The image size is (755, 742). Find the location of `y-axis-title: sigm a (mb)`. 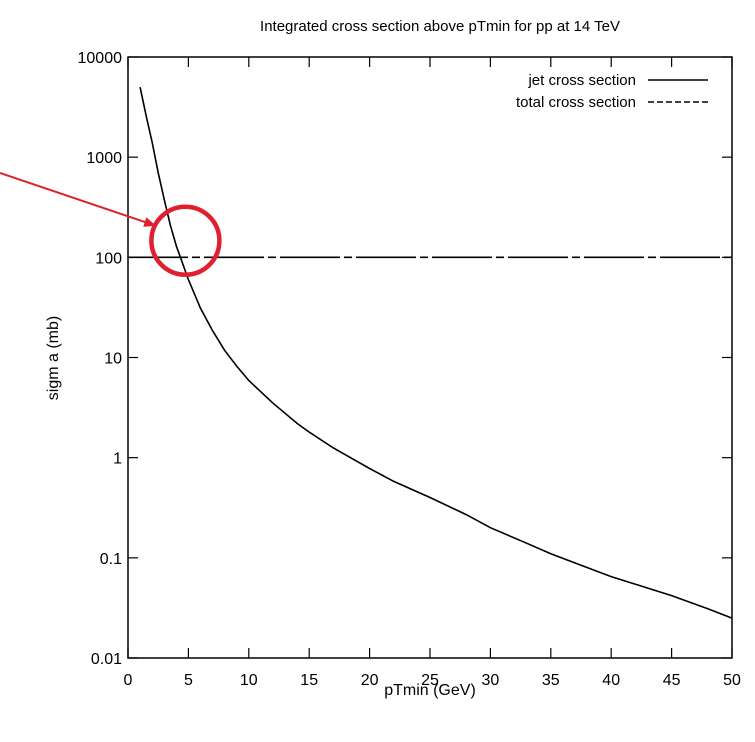

y-axis-title: sigm a (mb) is located at coordinates (53, 358).